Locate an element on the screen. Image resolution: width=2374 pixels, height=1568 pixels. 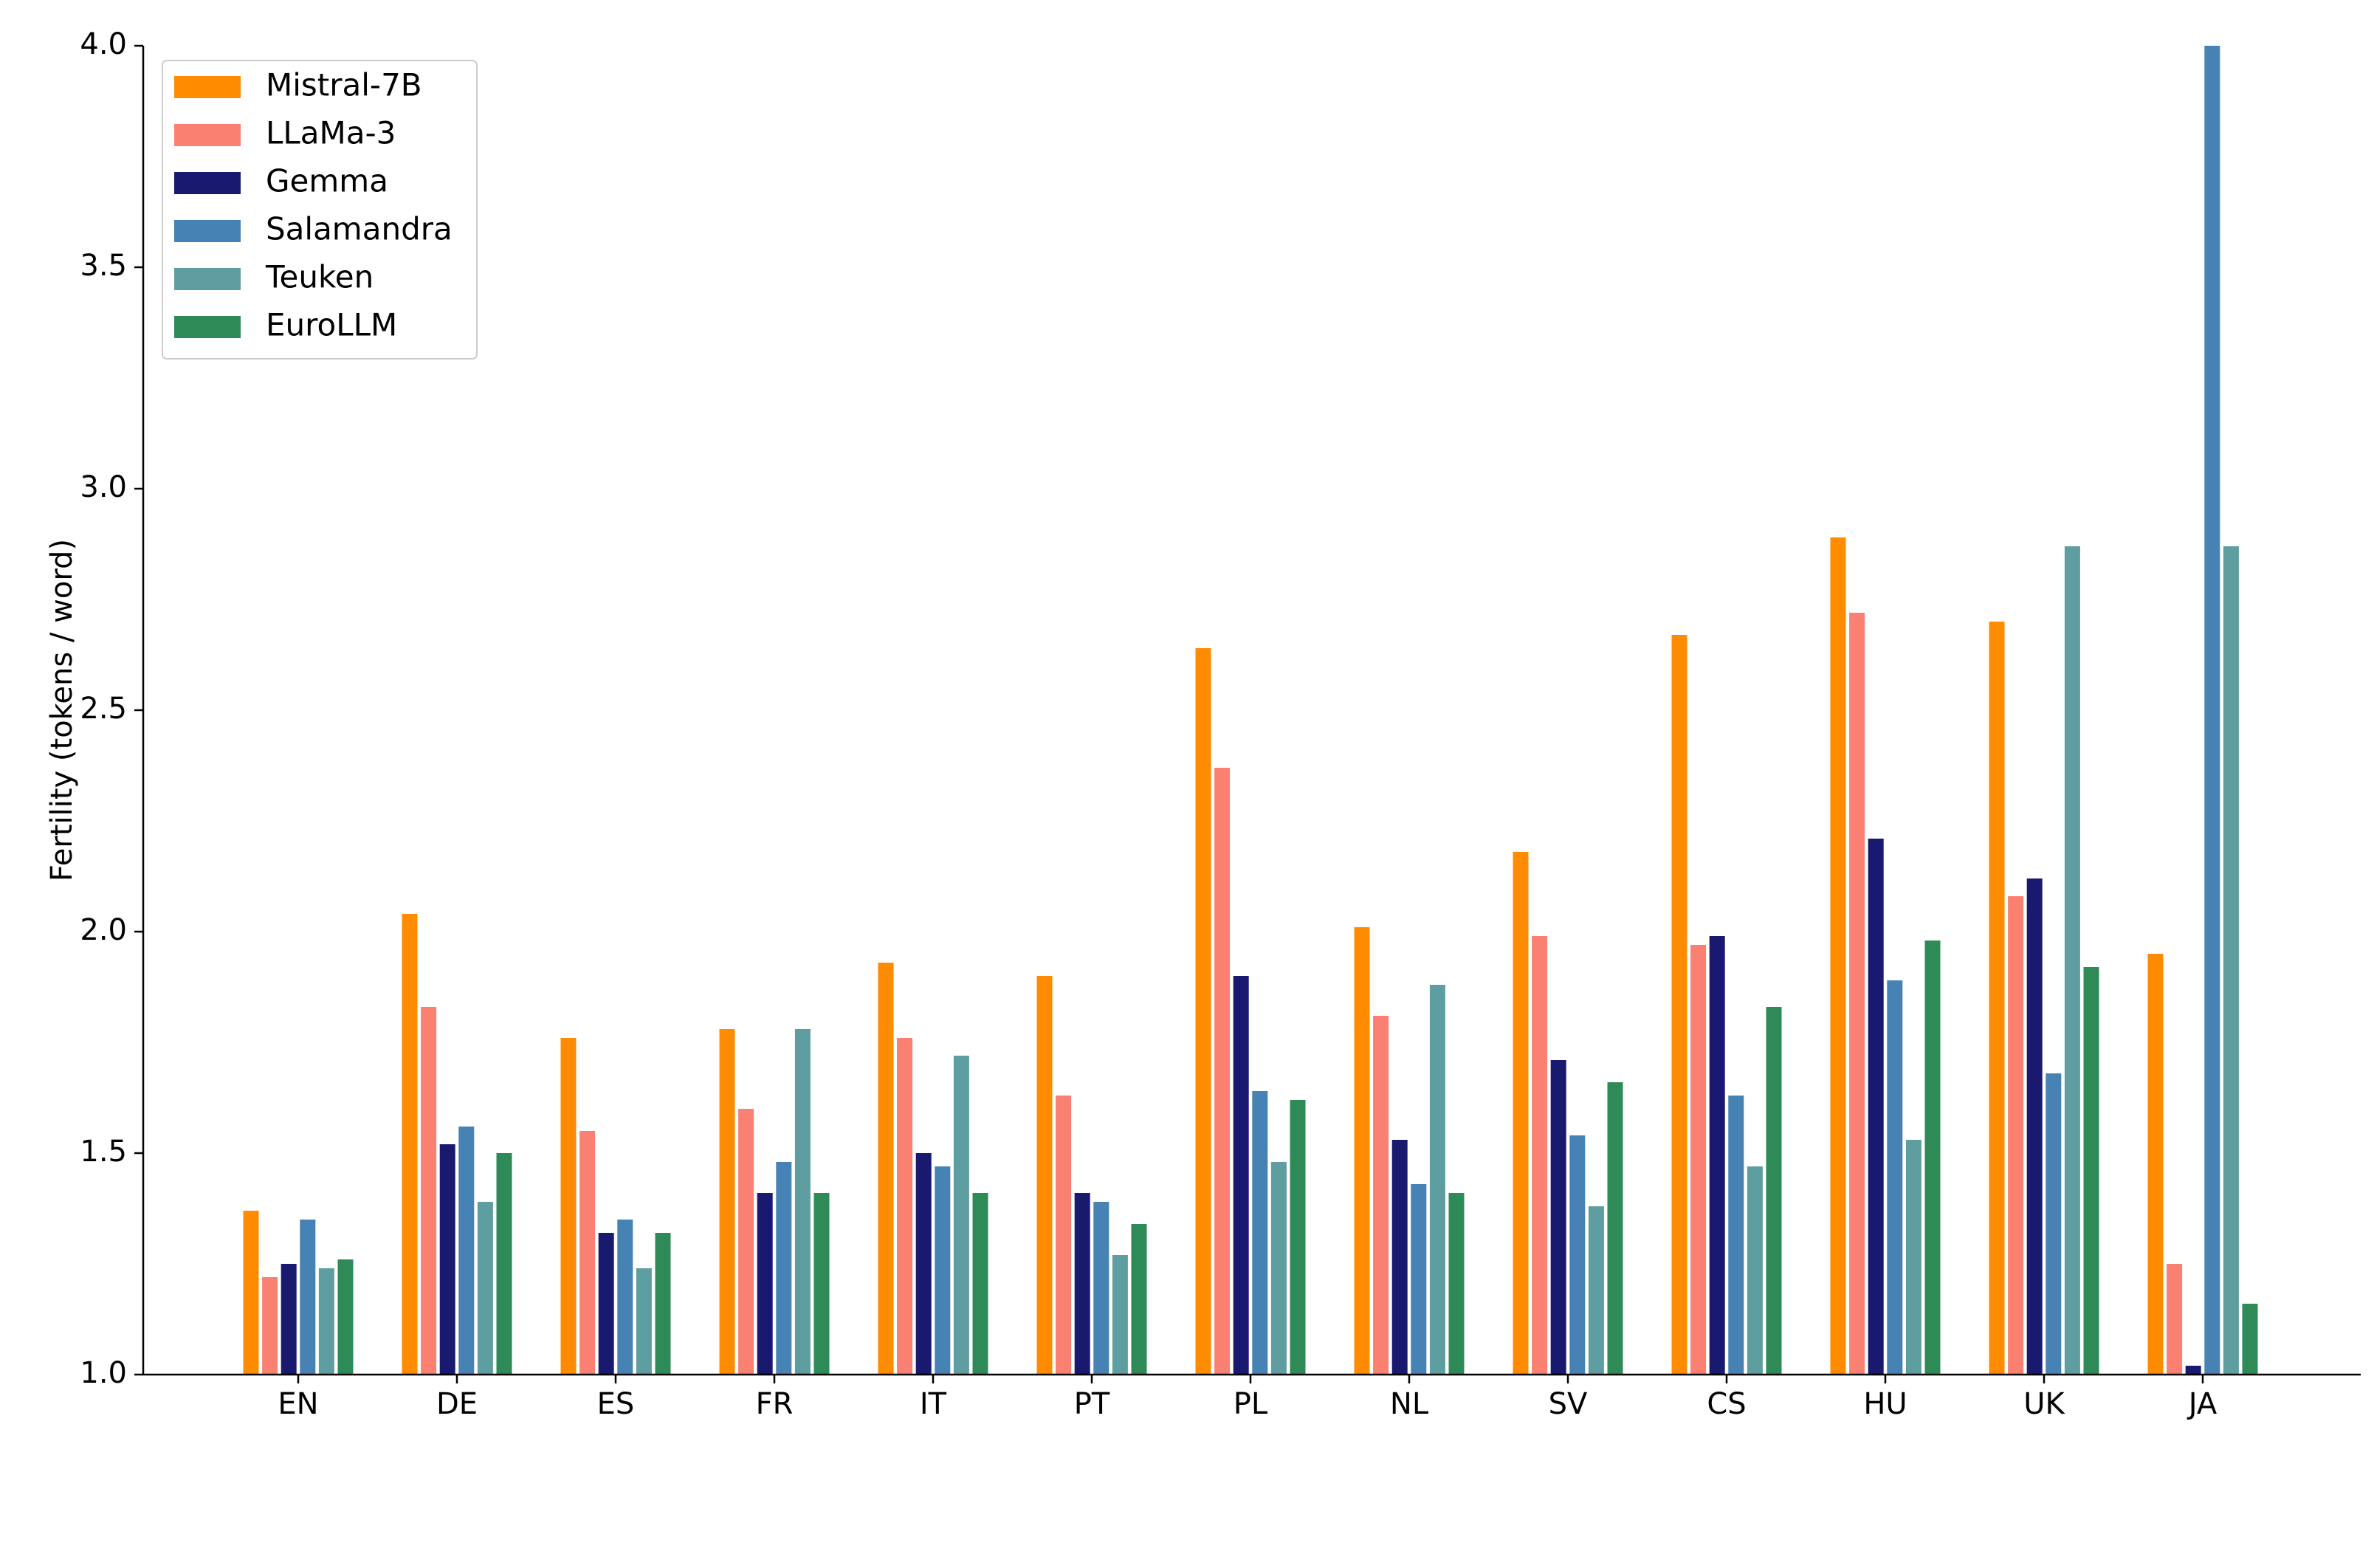
bar-it-mistral-7b is located at coordinates (886, 1169).